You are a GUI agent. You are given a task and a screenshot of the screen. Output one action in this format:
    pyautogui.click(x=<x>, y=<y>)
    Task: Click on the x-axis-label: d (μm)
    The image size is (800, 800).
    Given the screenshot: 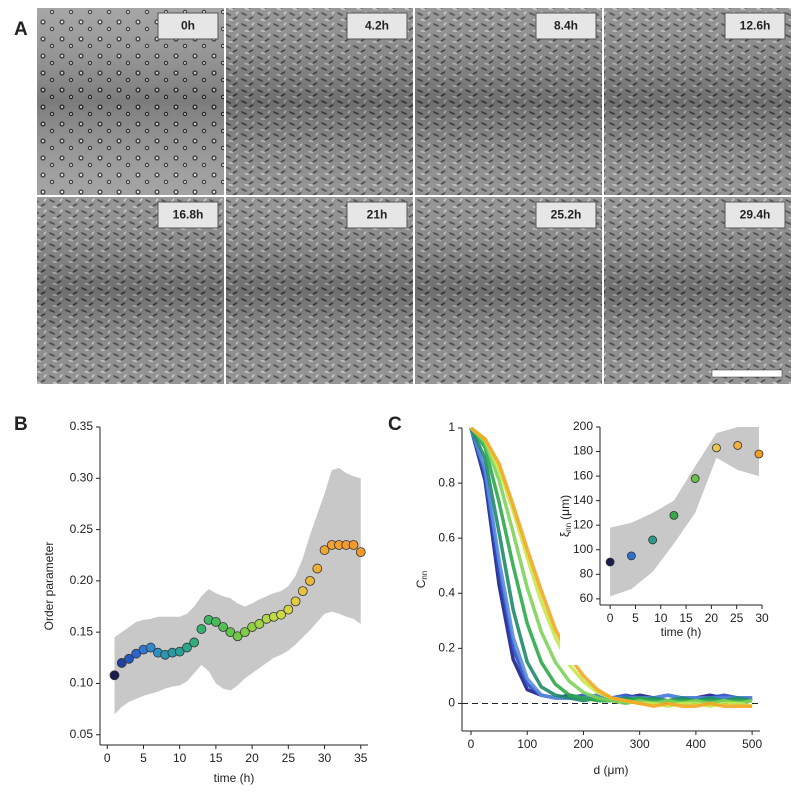 What is the action you would take?
    pyautogui.click(x=611, y=770)
    